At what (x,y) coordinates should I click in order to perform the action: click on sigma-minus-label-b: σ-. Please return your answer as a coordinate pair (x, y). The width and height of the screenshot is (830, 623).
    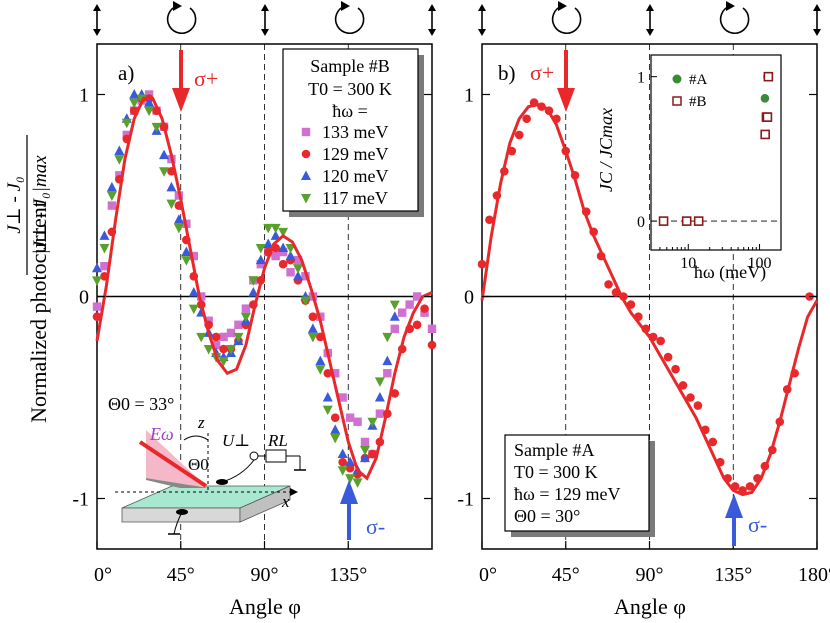
    Looking at the image, I should click on (757, 524).